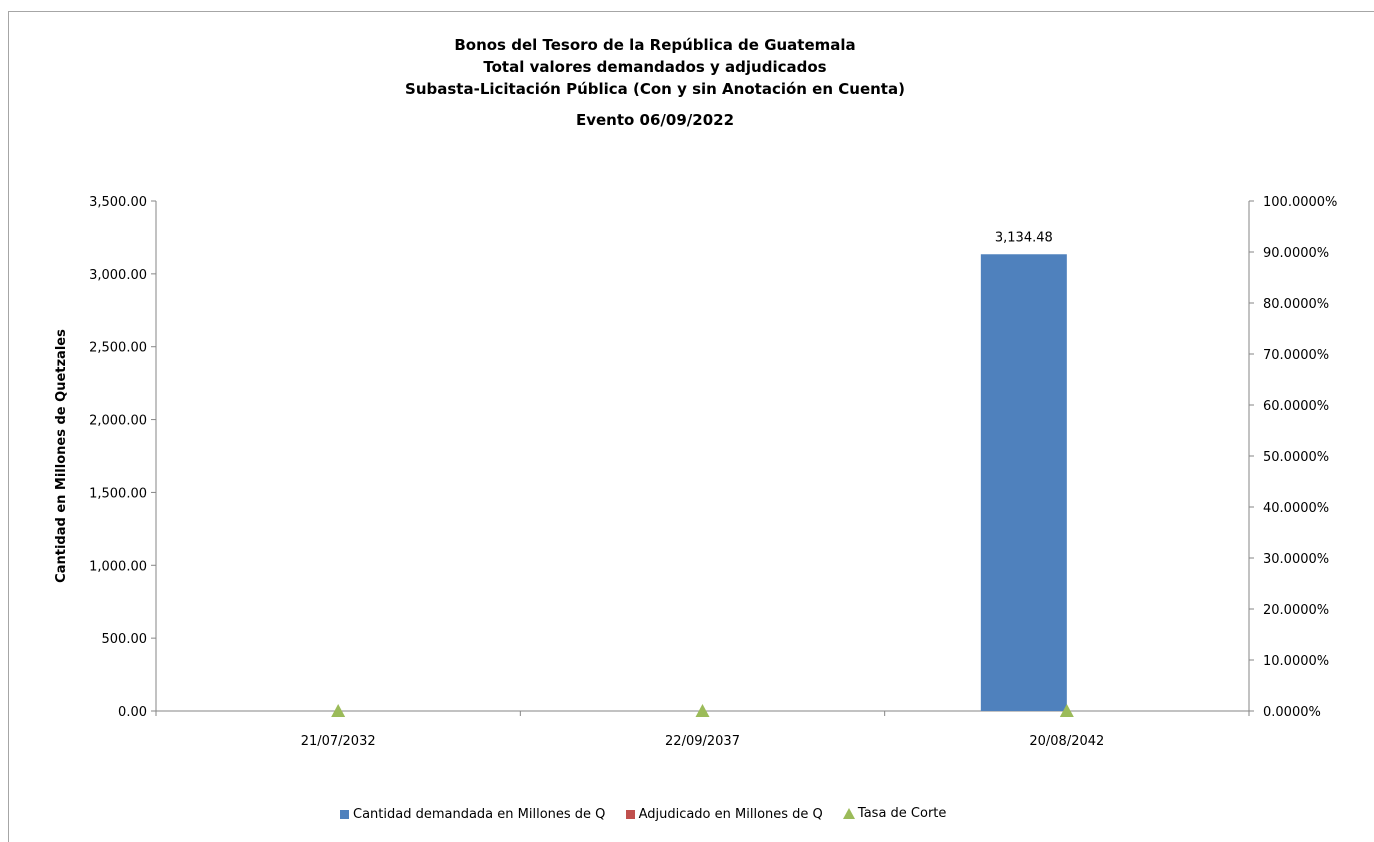 This screenshot has height=842, width=1374. I want to click on chart-title-event: Evento 06/09/2022, so click(655, 120).